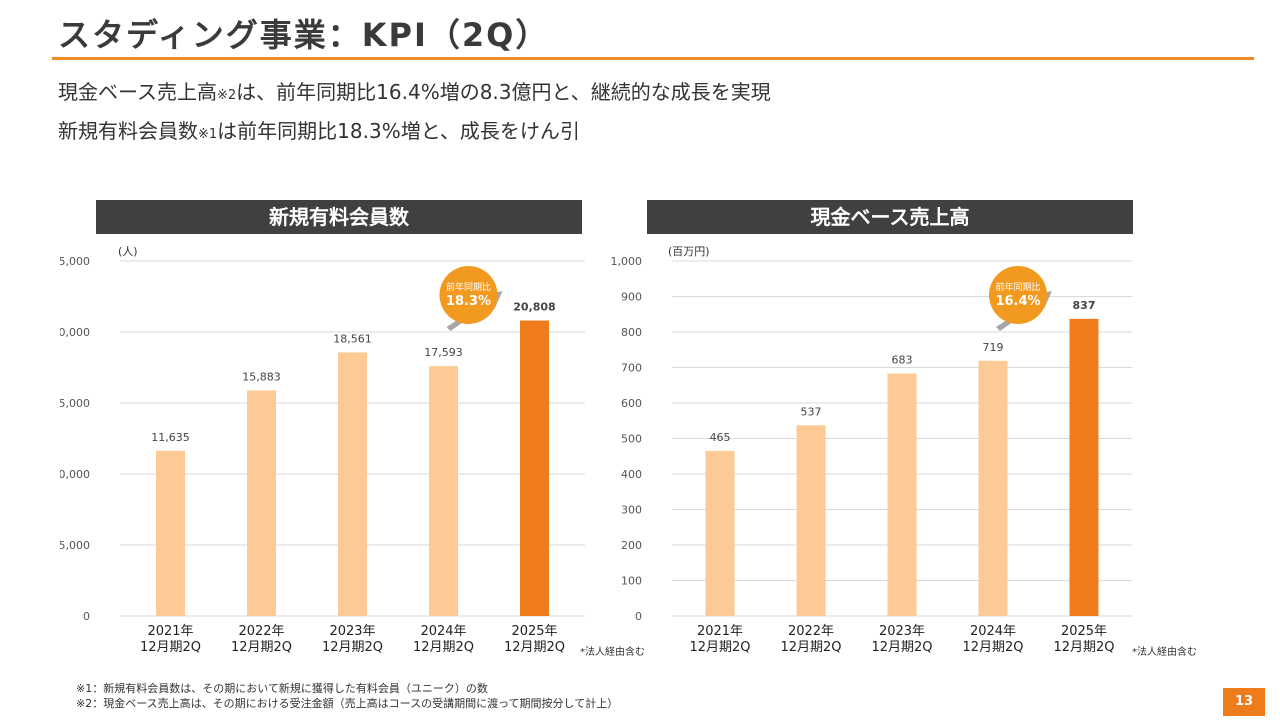  What do you see at coordinates (261, 376) in the screenshot?
I see `data-label: 15,883` at bounding box center [261, 376].